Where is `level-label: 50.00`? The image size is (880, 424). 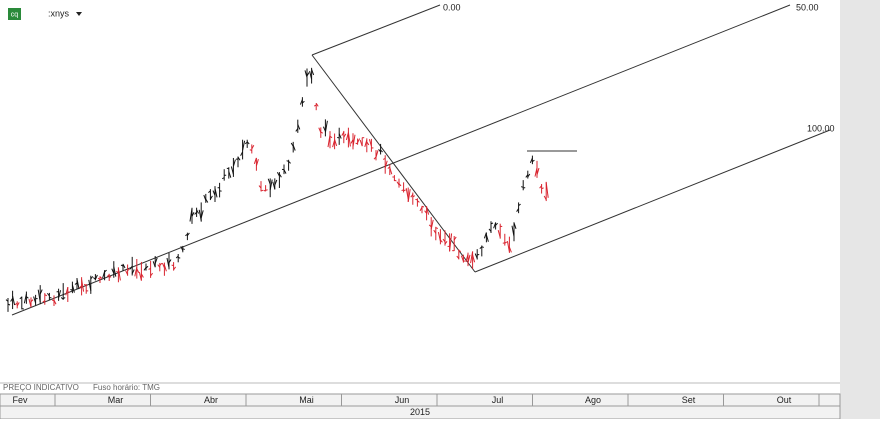 level-label: 50.00 is located at coordinates (807, 7).